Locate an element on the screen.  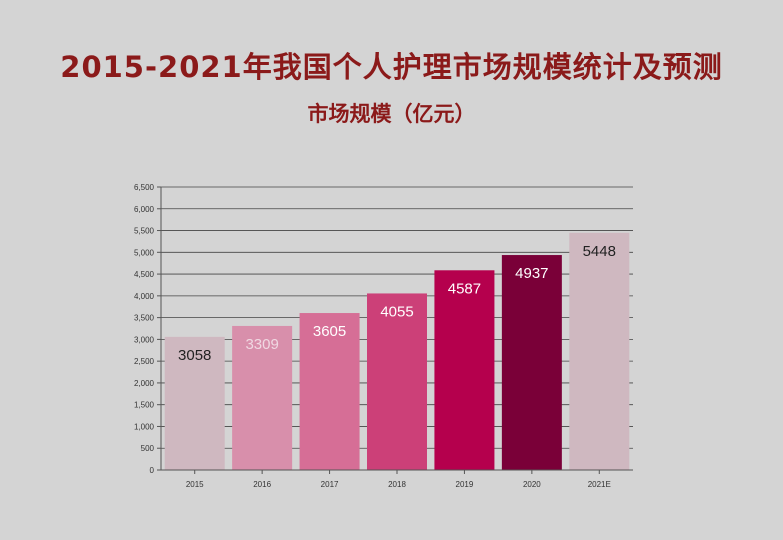
y-tick-label: 4,500 is located at coordinates (144, 274).